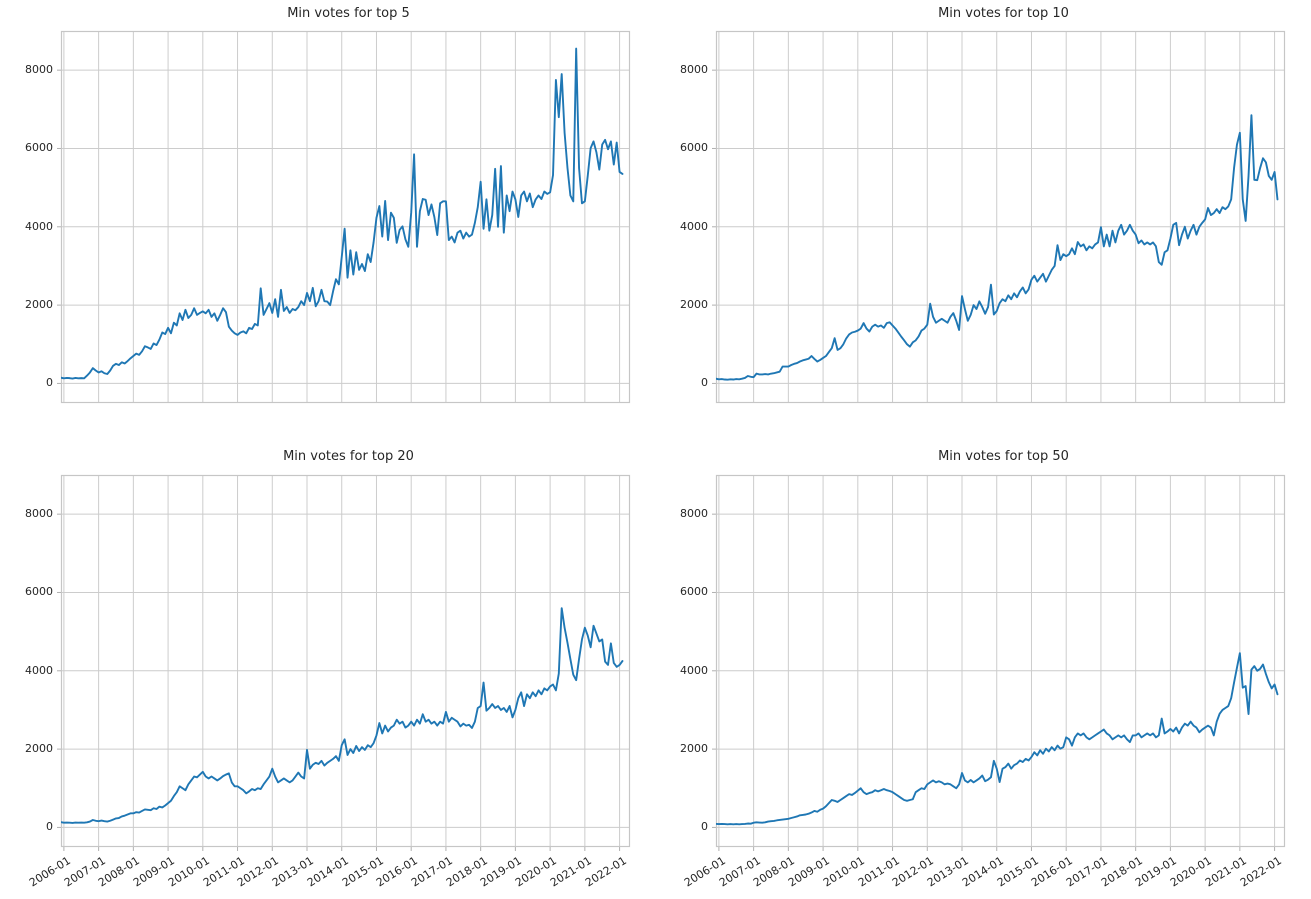 The image size is (1311, 899). Describe the element at coordinates (348, 13) in the screenshot. I see `chart-title-top-5: Min votes for top 5` at that location.